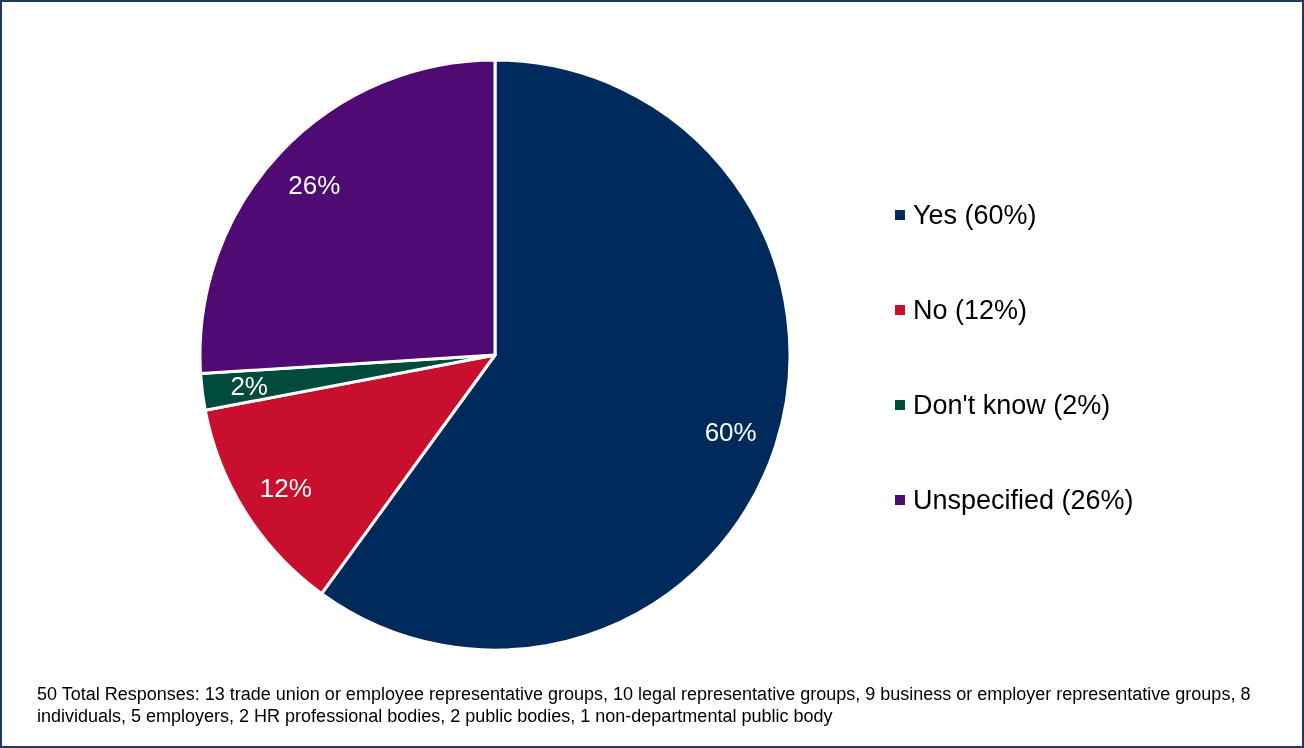  Describe the element at coordinates (970, 310) in the screenshot. I see `legend-label: No (12%)` at that location.